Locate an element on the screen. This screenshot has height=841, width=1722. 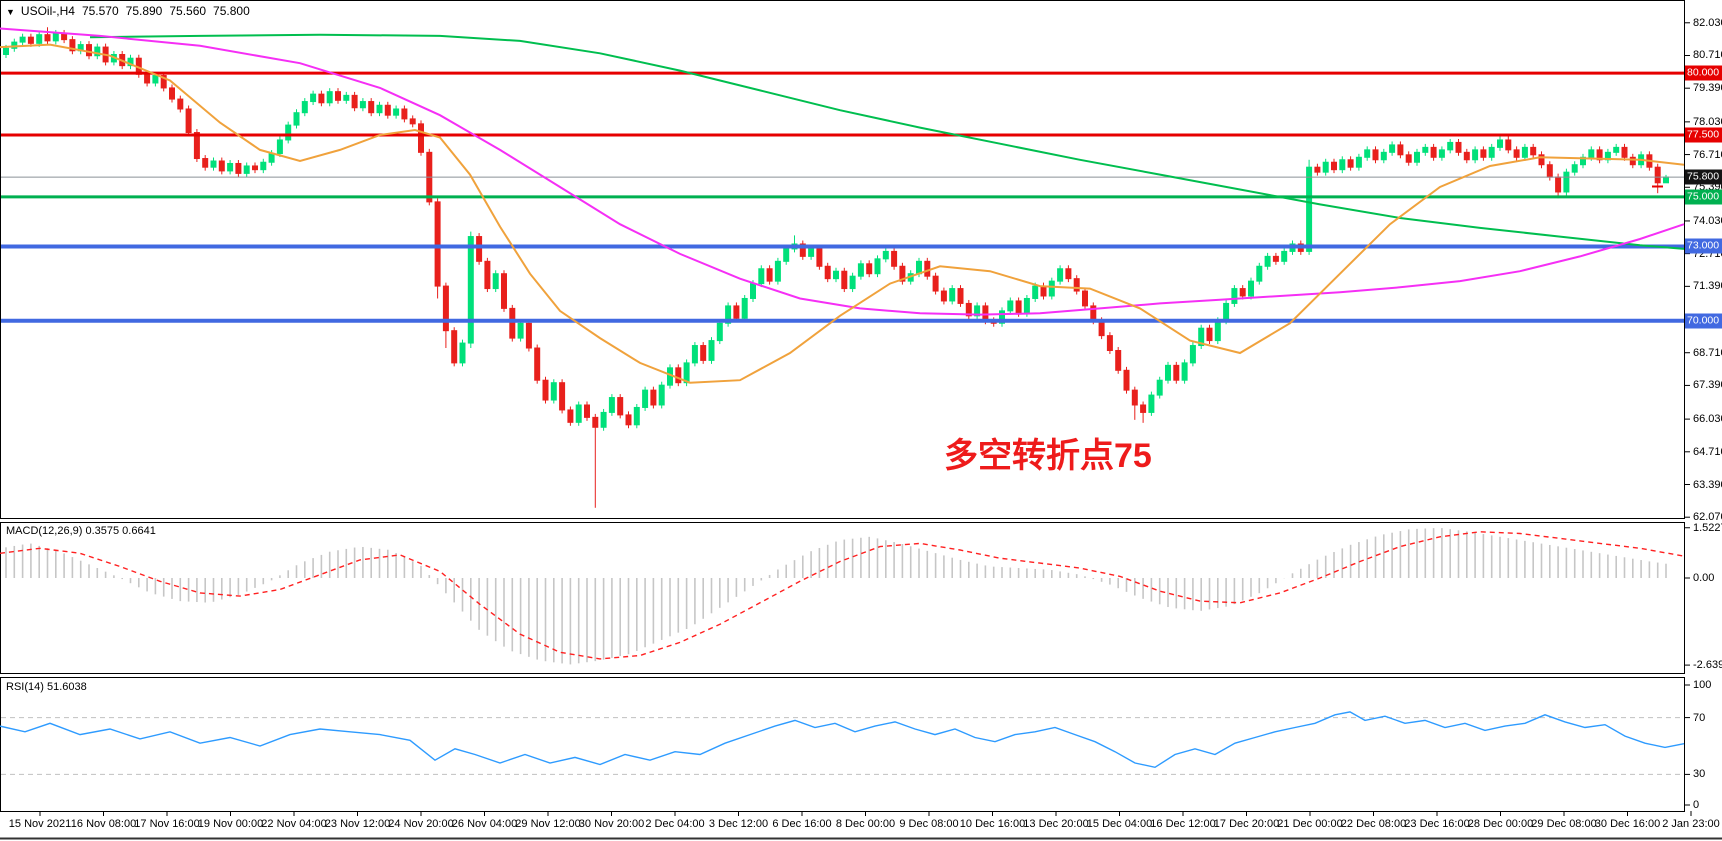
macd-name: MACD(12,26,9) is located at coordinates (44, 531).